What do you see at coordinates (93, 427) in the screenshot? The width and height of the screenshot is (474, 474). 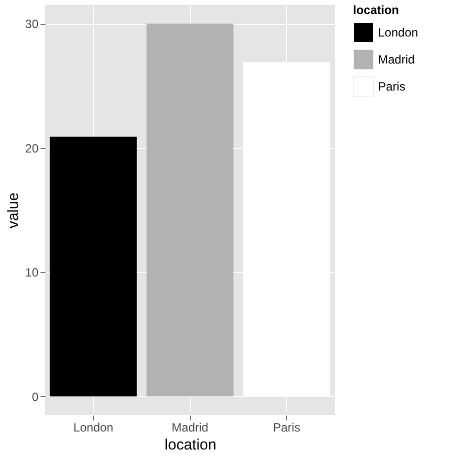 I see `x-tick-label: London` at bounding box center [93, 427].